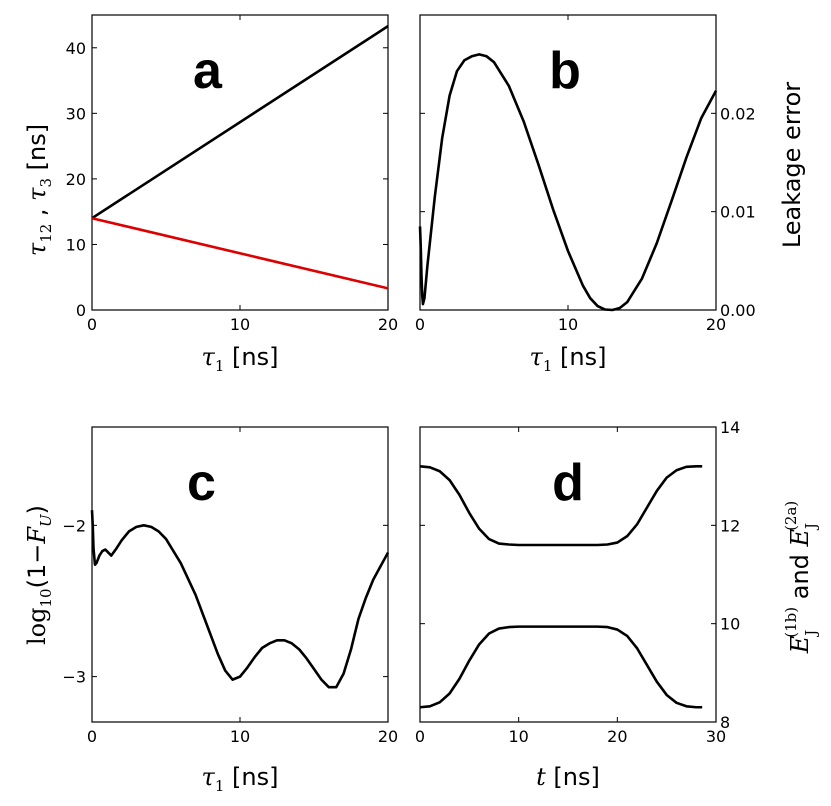 Image resolution: width=831 pixels, height=806 pixels. I want to click on panel-c-xlabel: τ1 [ns], so click(240, 779).